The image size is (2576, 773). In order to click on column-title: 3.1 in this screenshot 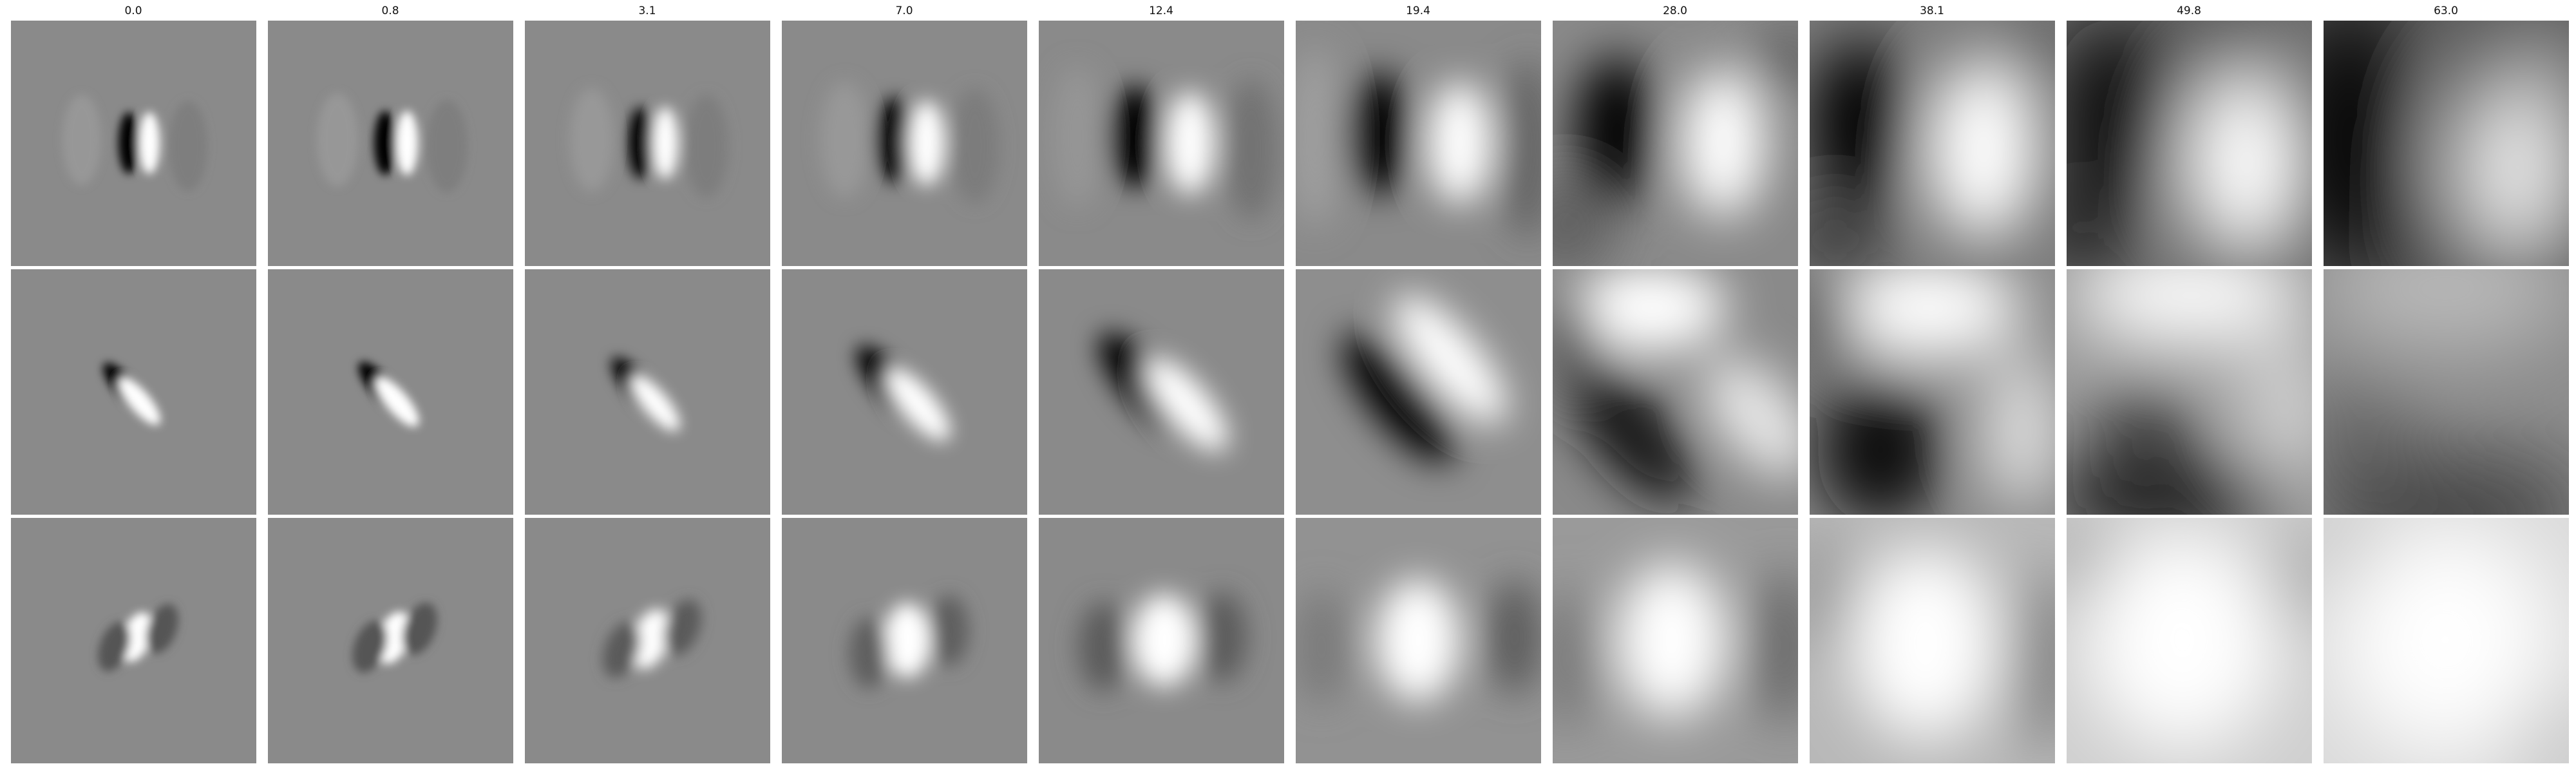, I will do `click(647, 11)`.